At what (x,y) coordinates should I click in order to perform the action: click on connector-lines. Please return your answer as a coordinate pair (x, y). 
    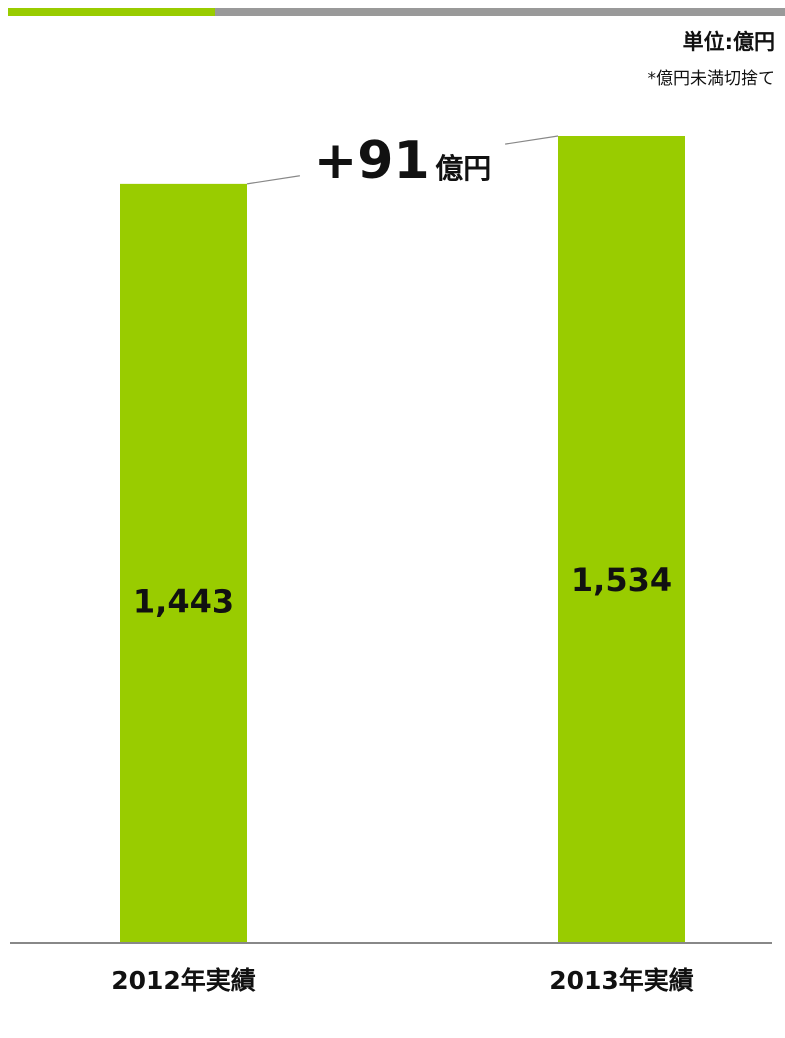
    Looking at the image, I should click on (402, 160).